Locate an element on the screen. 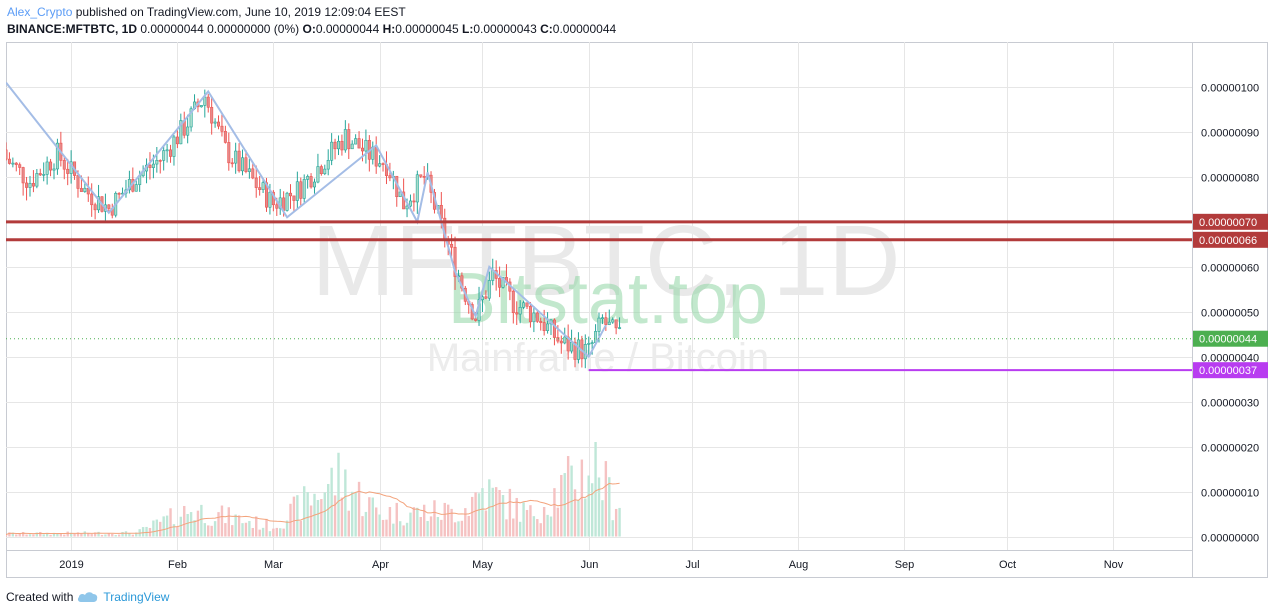 Image resolution: width=1274 pixels, height=615 pixels. close-value: 0.00000044 is located at coordinates (584, 29).